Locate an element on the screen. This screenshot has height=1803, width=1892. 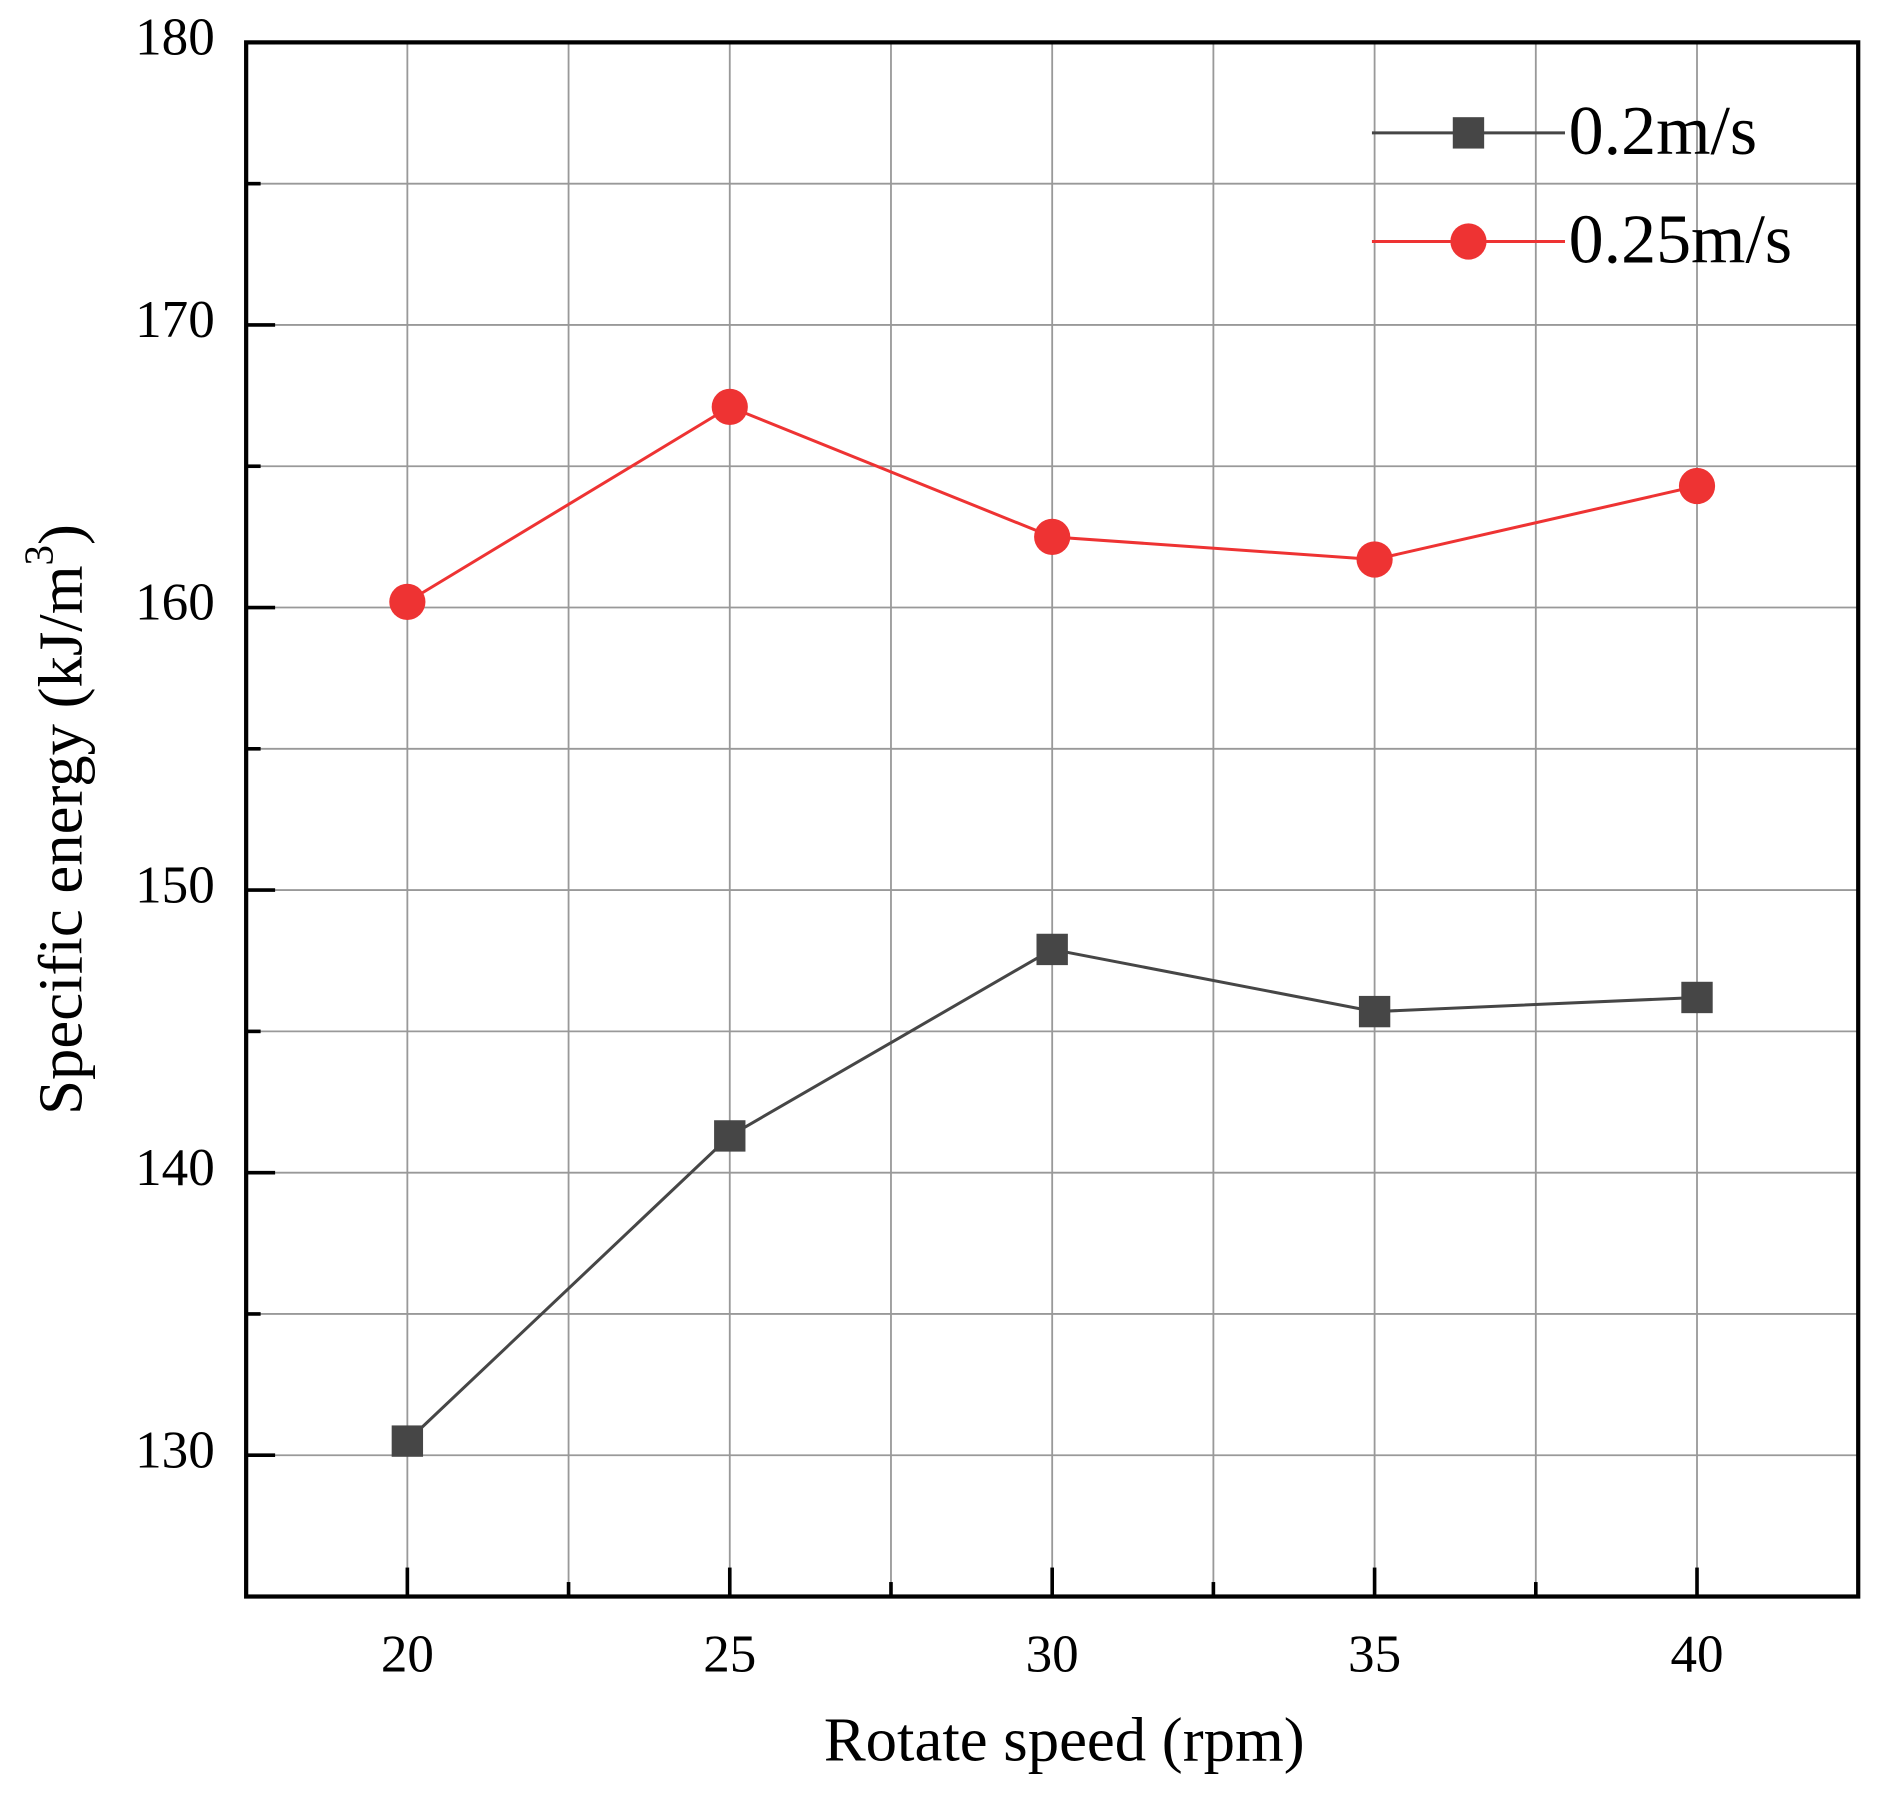
y-tick-label: 160 is located at coordinates (175, 603).